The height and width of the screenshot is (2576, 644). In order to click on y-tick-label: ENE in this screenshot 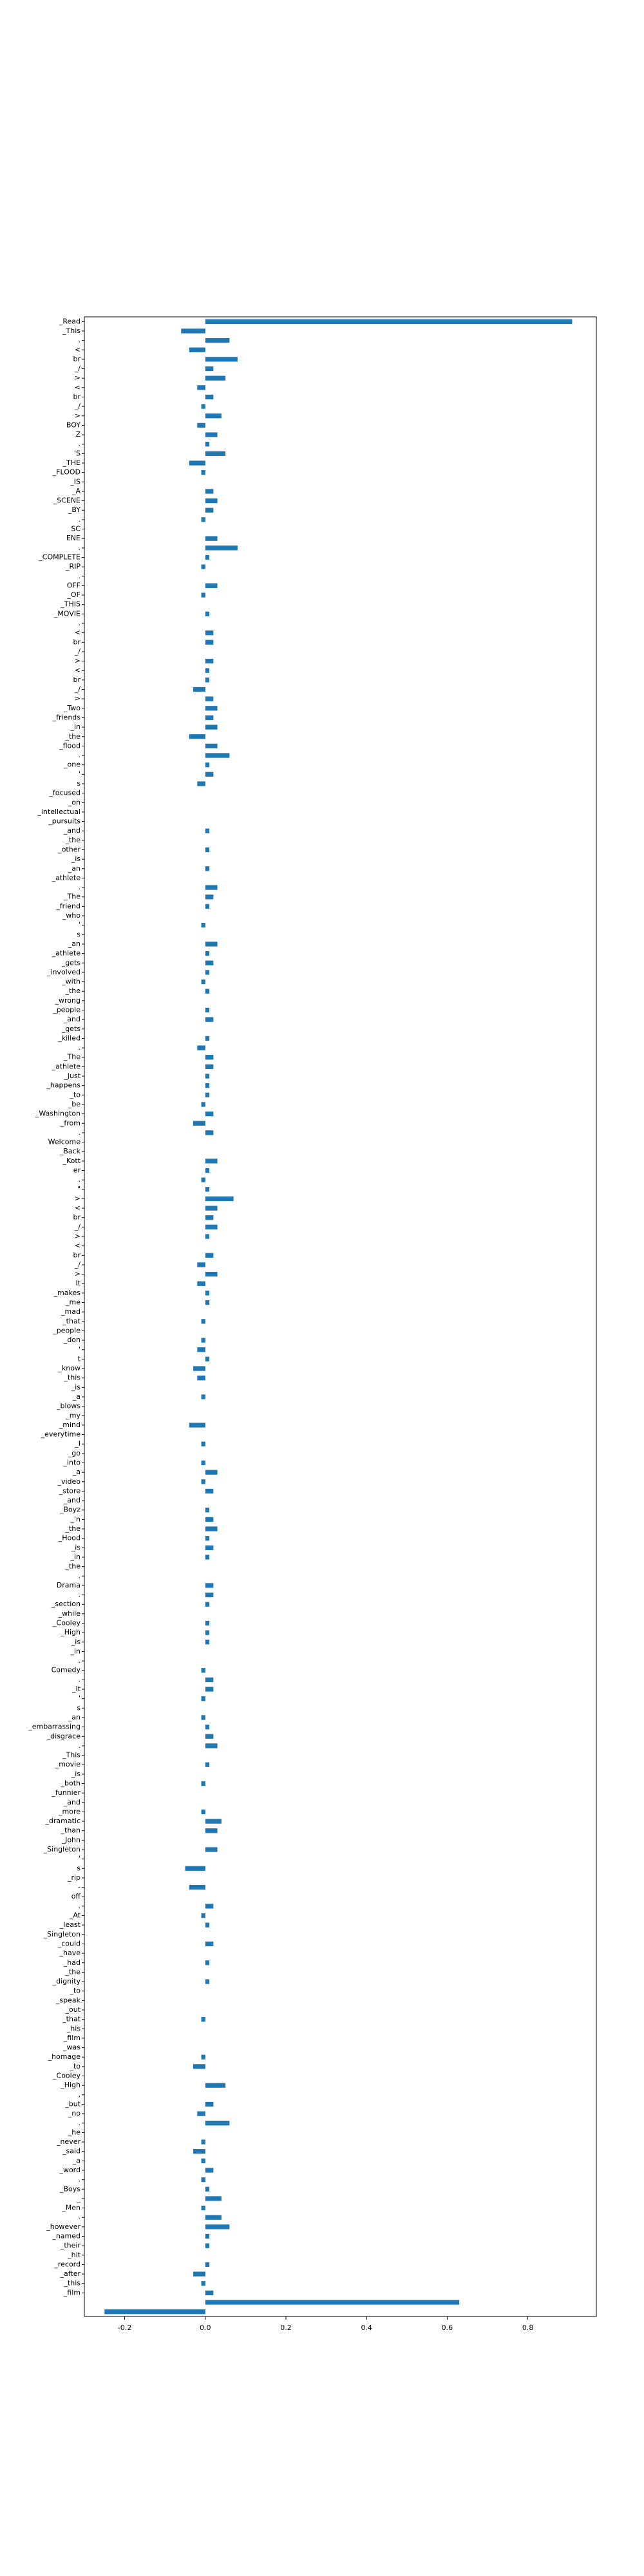, I will do `click(73, 538)`.